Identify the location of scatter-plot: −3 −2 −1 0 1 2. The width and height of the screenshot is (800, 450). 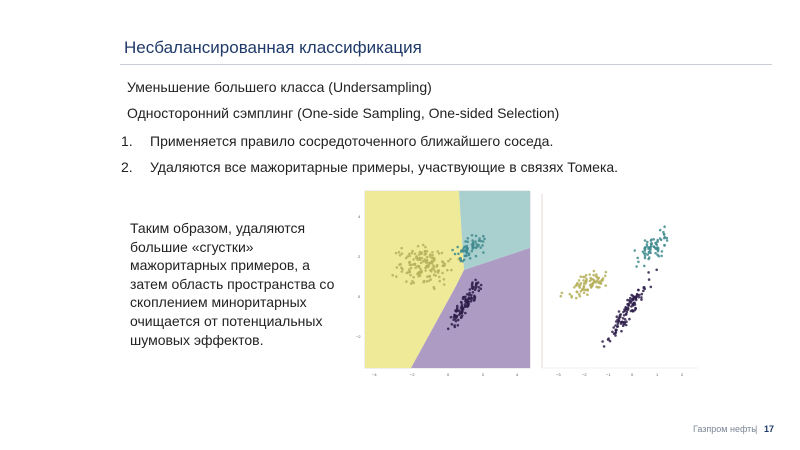
(619, 285).